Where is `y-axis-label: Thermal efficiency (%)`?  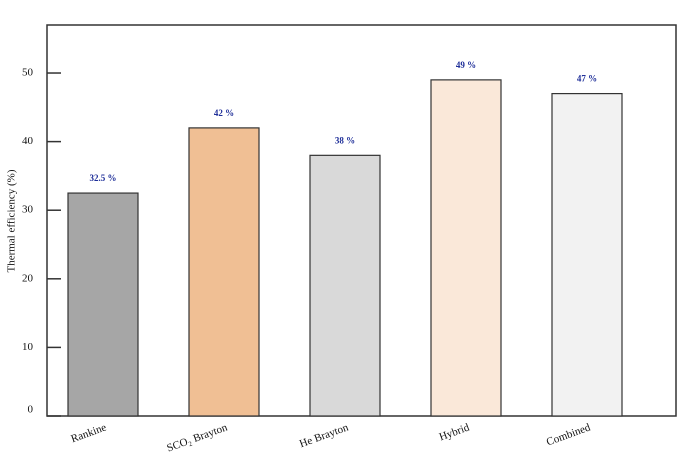 y-axis-label: Thermal efficiency (%) is located at coordinates (12, 220).